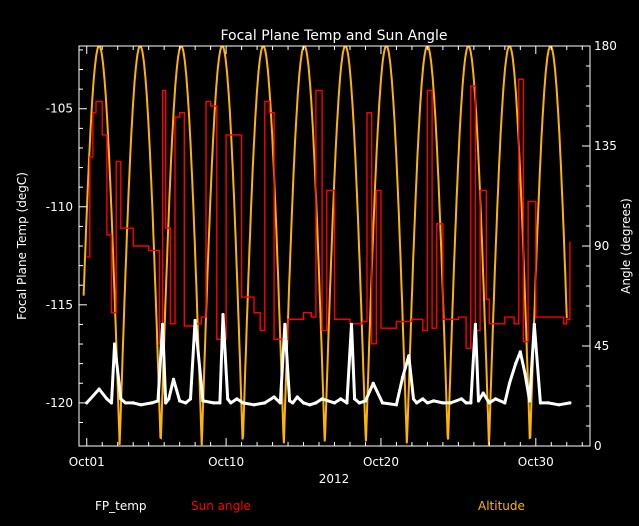  What do you see at coordinates (333, 36) in the screenshot?
I see `chart-title: Focal Plane Temp and Sun Angle` at bounding box center [333, 36].